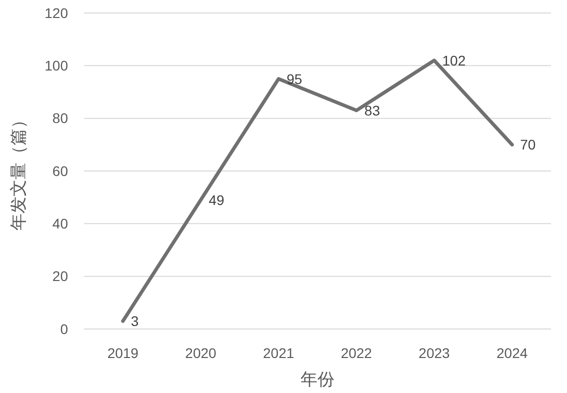 The width and height of the screenshot is (567, 393). What do you see at coordinates (123, 353) in the screenshot?
I see `x-tick-label: 2019` at bounding box center [123, 353].